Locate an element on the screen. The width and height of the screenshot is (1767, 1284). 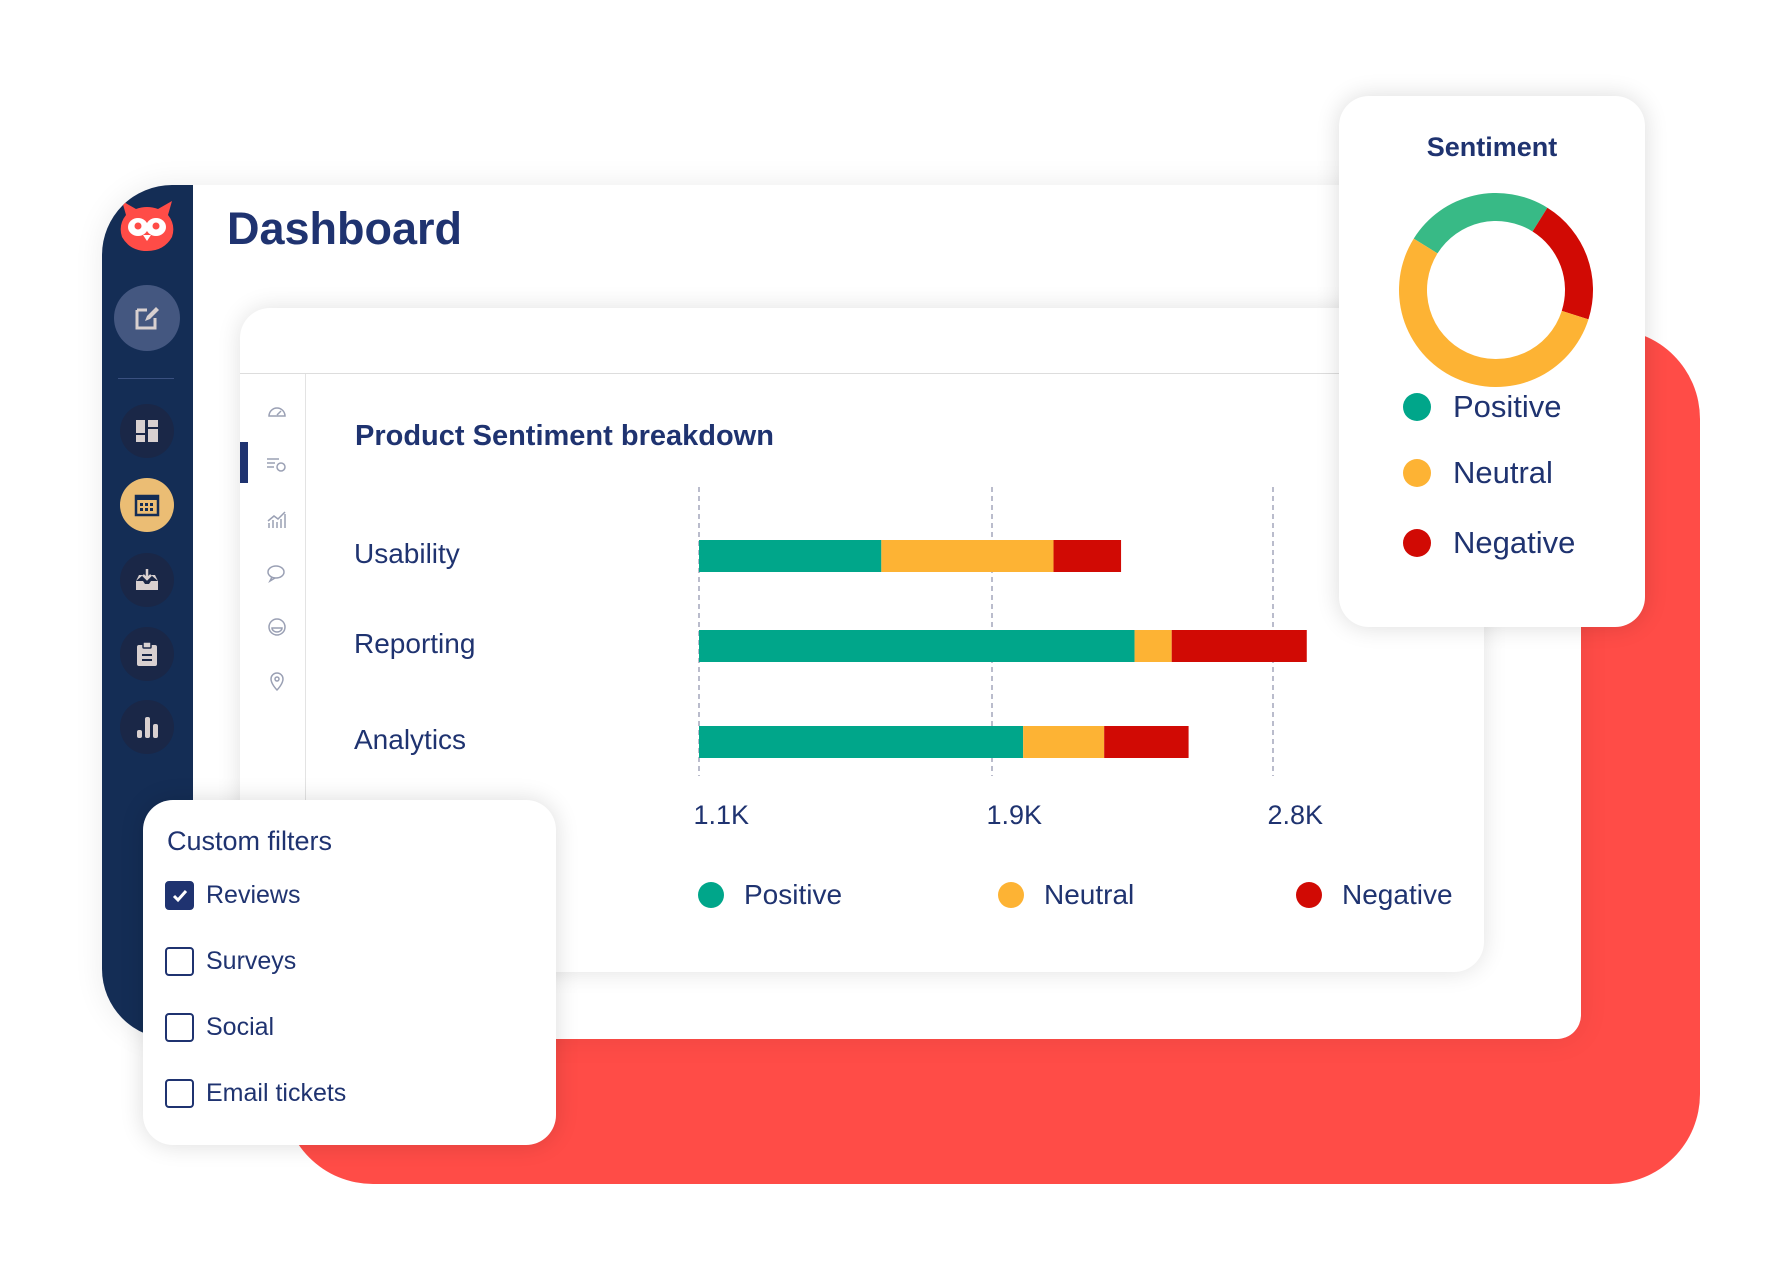
sentiment-legend-item: Neutral is located at coordinates (1478, 473).